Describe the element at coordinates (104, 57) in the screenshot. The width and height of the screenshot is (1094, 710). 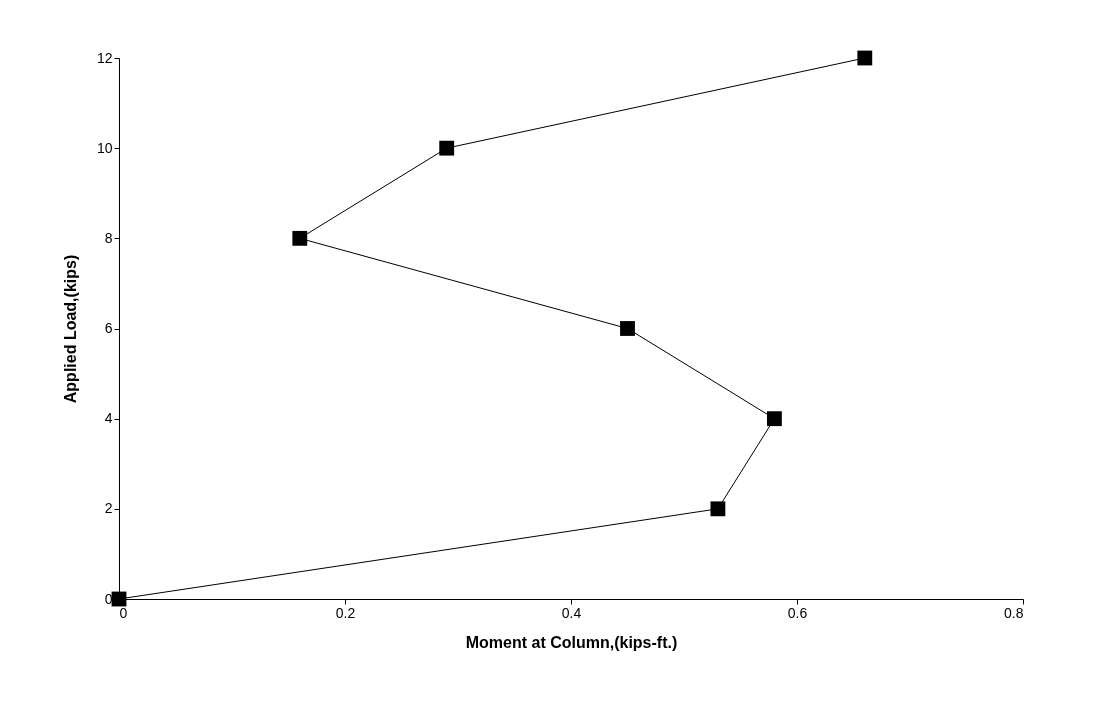
I see `y-tick-label: 12` at that location.